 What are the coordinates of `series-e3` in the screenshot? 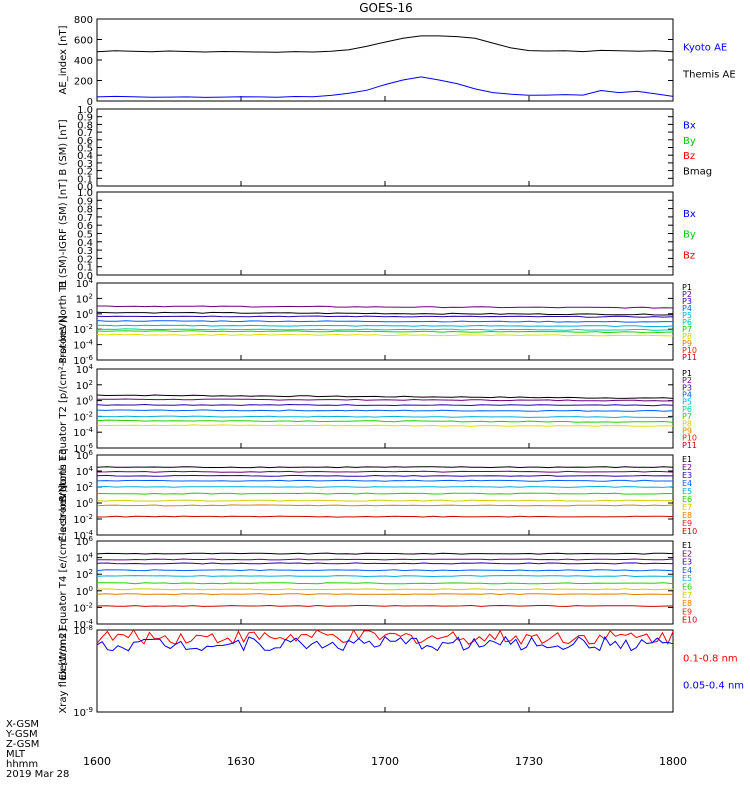 It's located at (385, 563).